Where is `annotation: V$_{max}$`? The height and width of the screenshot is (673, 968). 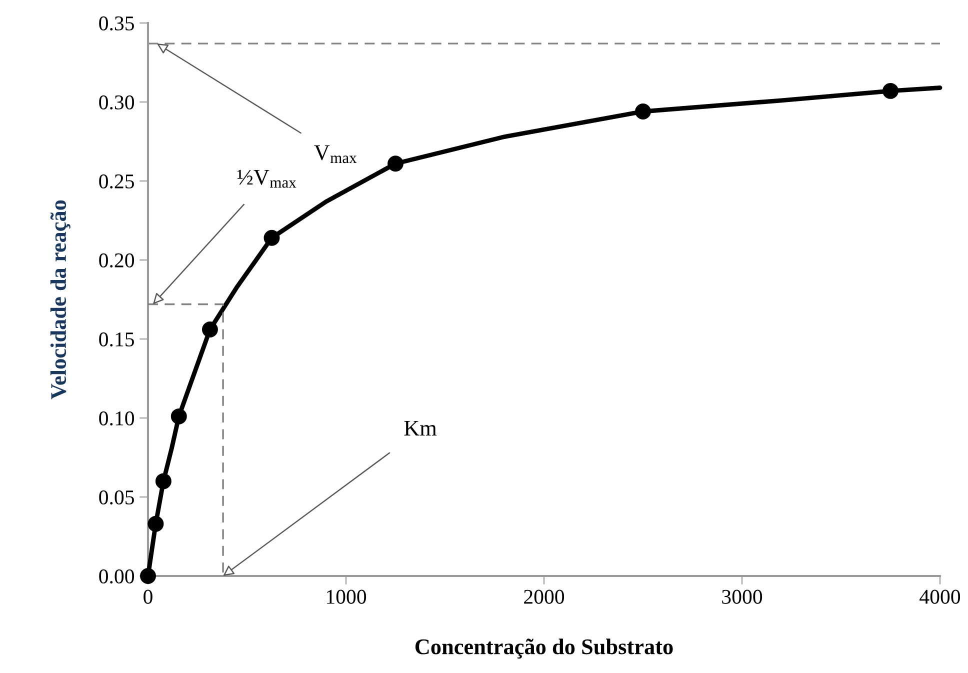 annotation: V$_{max}$ is located at coordinates (335, 154).